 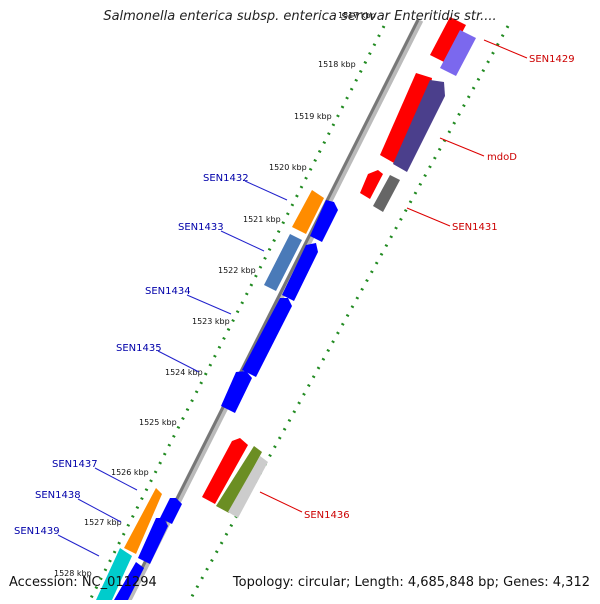 I want to click on gene-sen1429, so click(x=448, y=40).